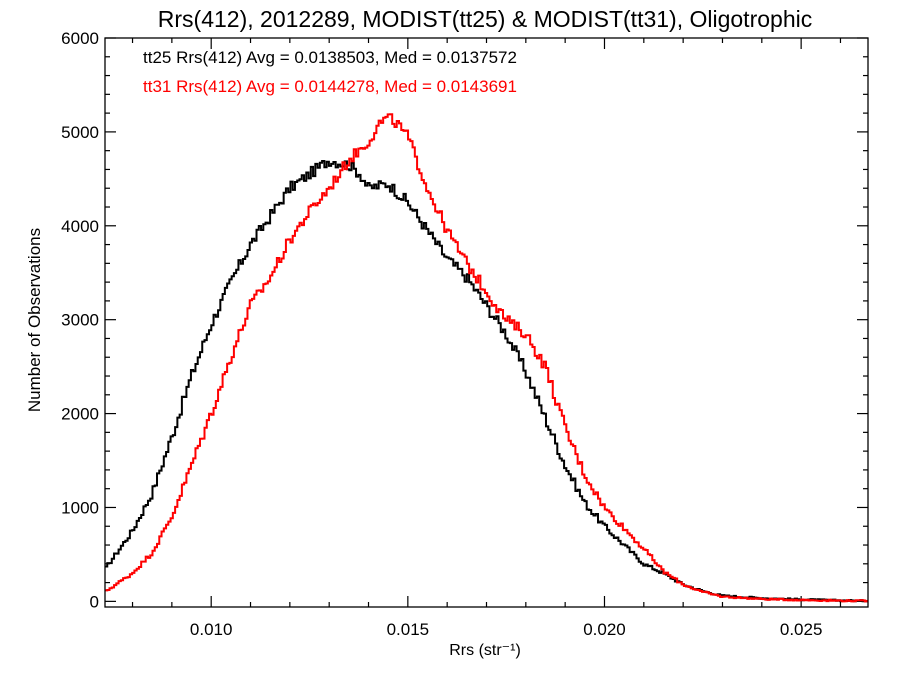 Image resolution: width=900 pixels, height=675 pixels. What do you see at coordinates (80, 226) in the screenshot?
I see `y-tick-label: 4000` at bounding box center [80, 226].